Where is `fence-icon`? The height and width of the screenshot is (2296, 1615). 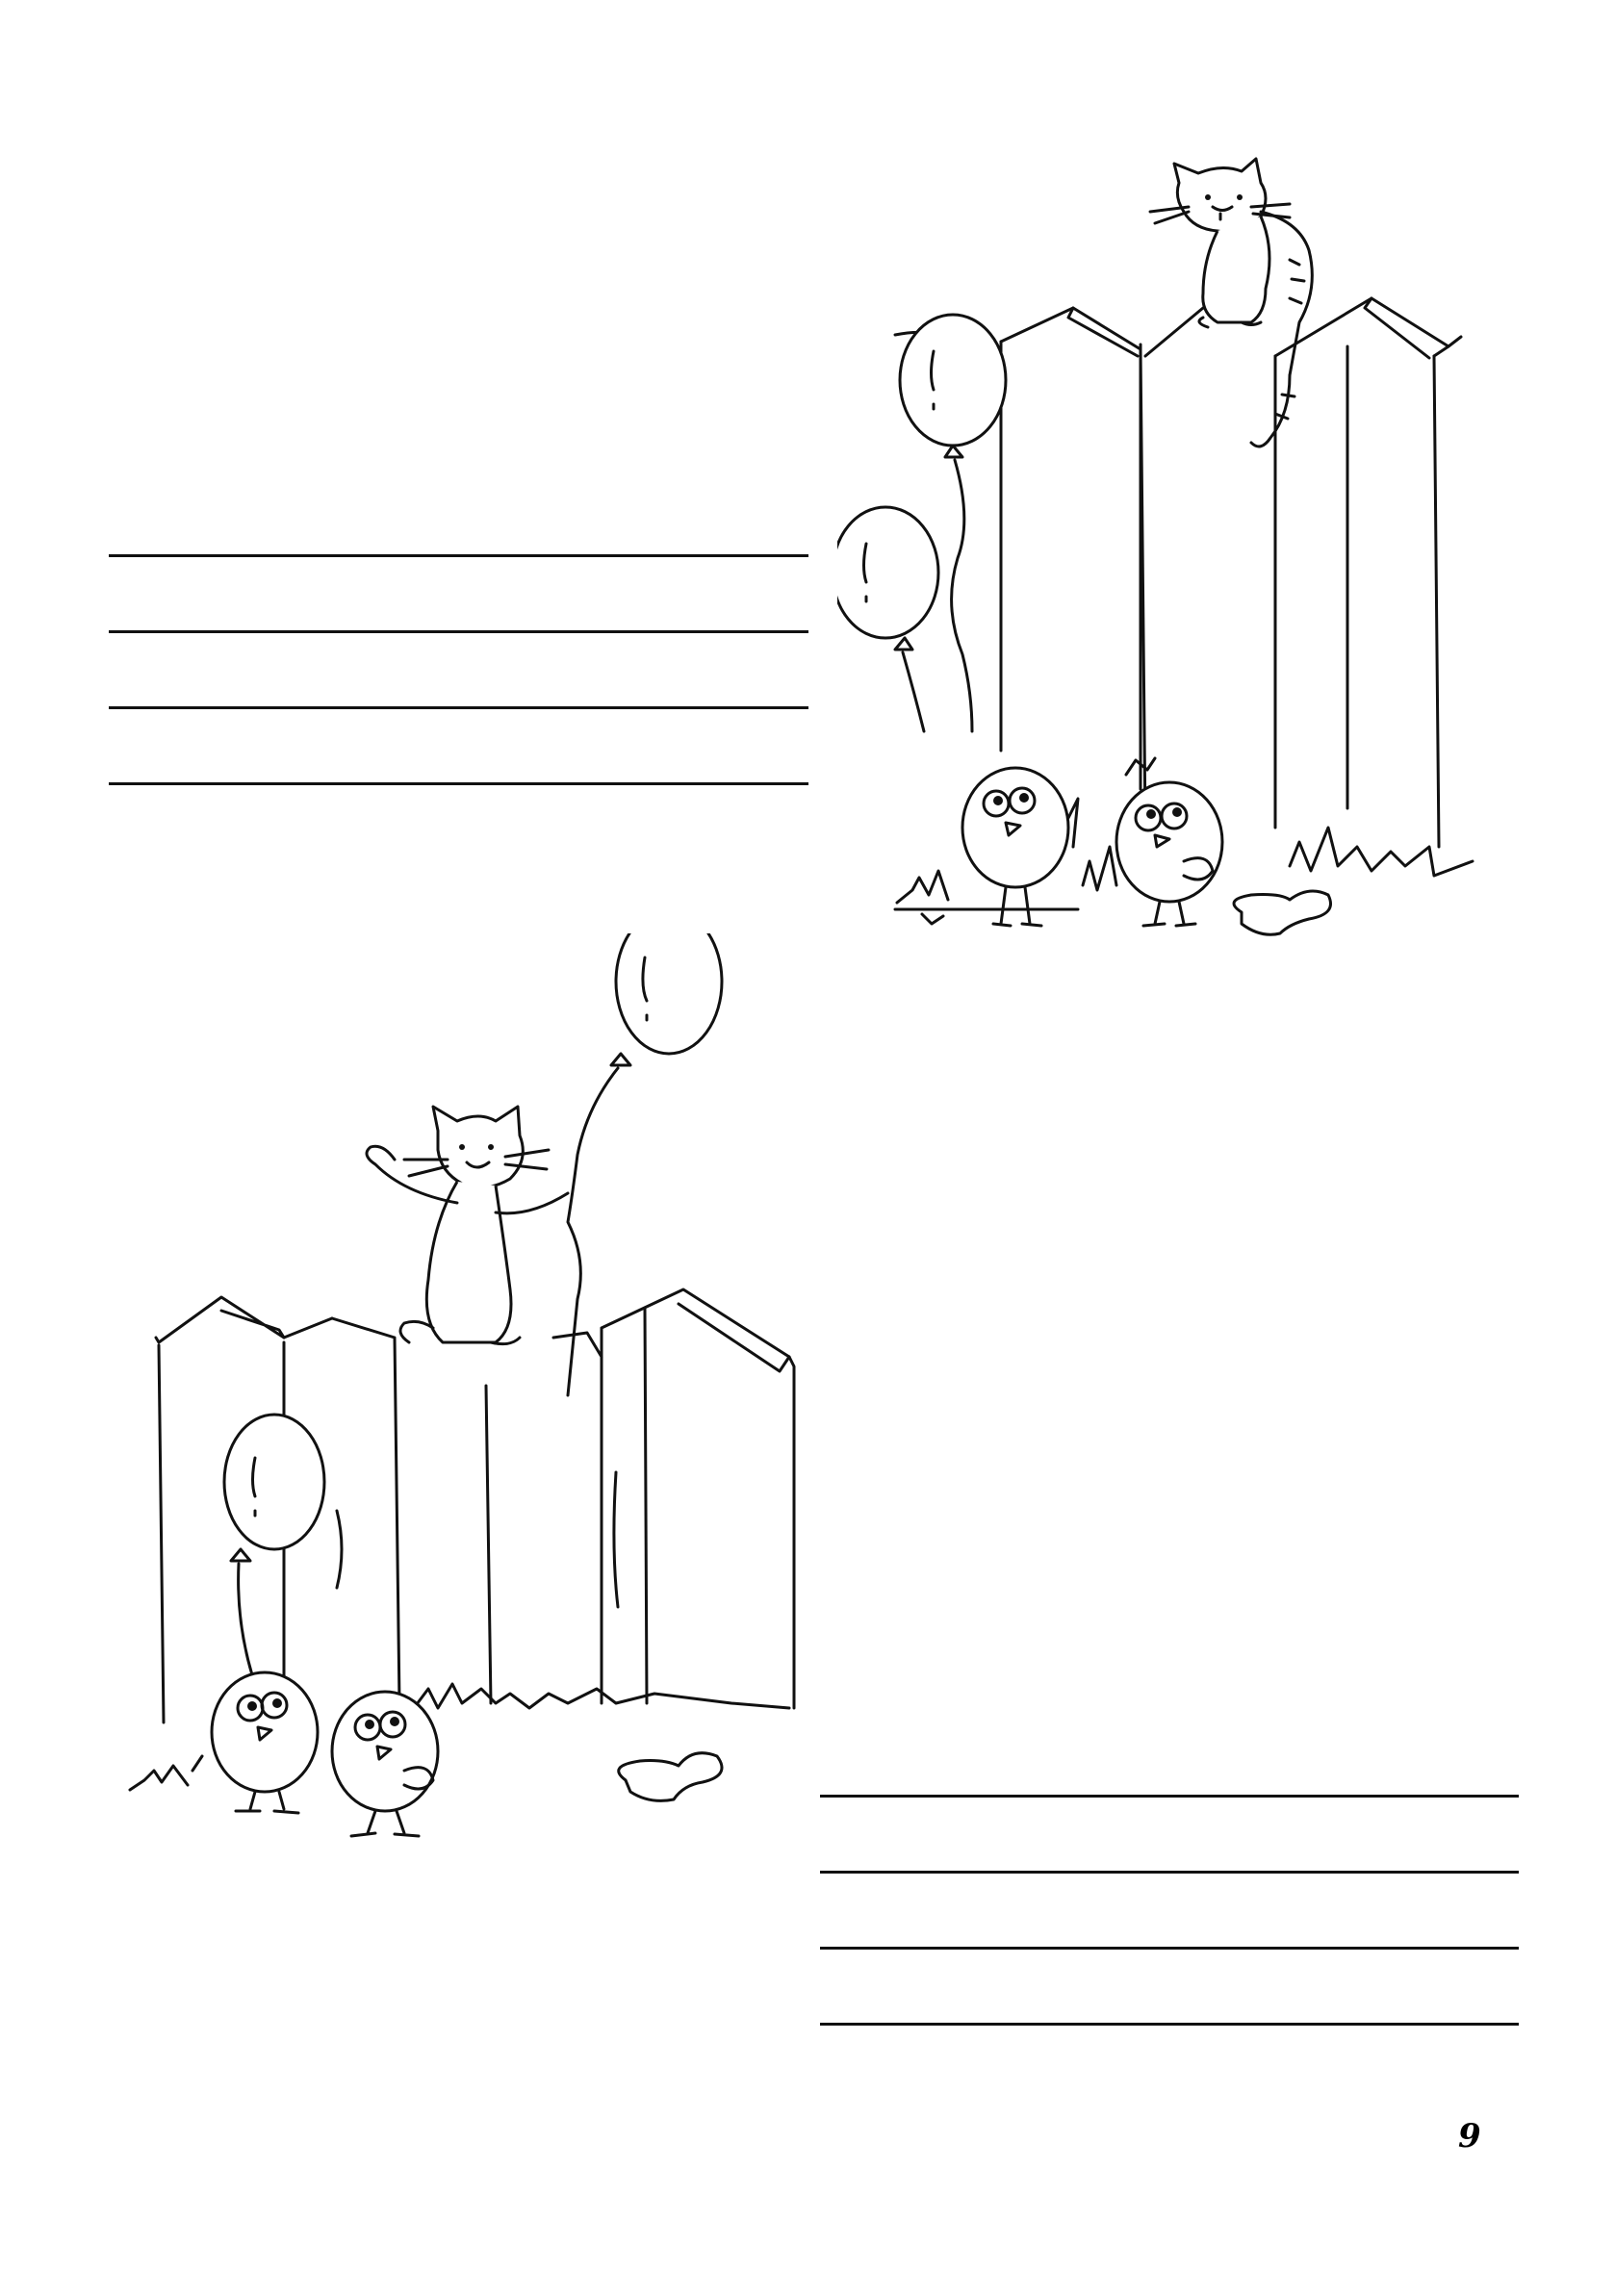
fence-icon is located at coordinates (475, 1506).